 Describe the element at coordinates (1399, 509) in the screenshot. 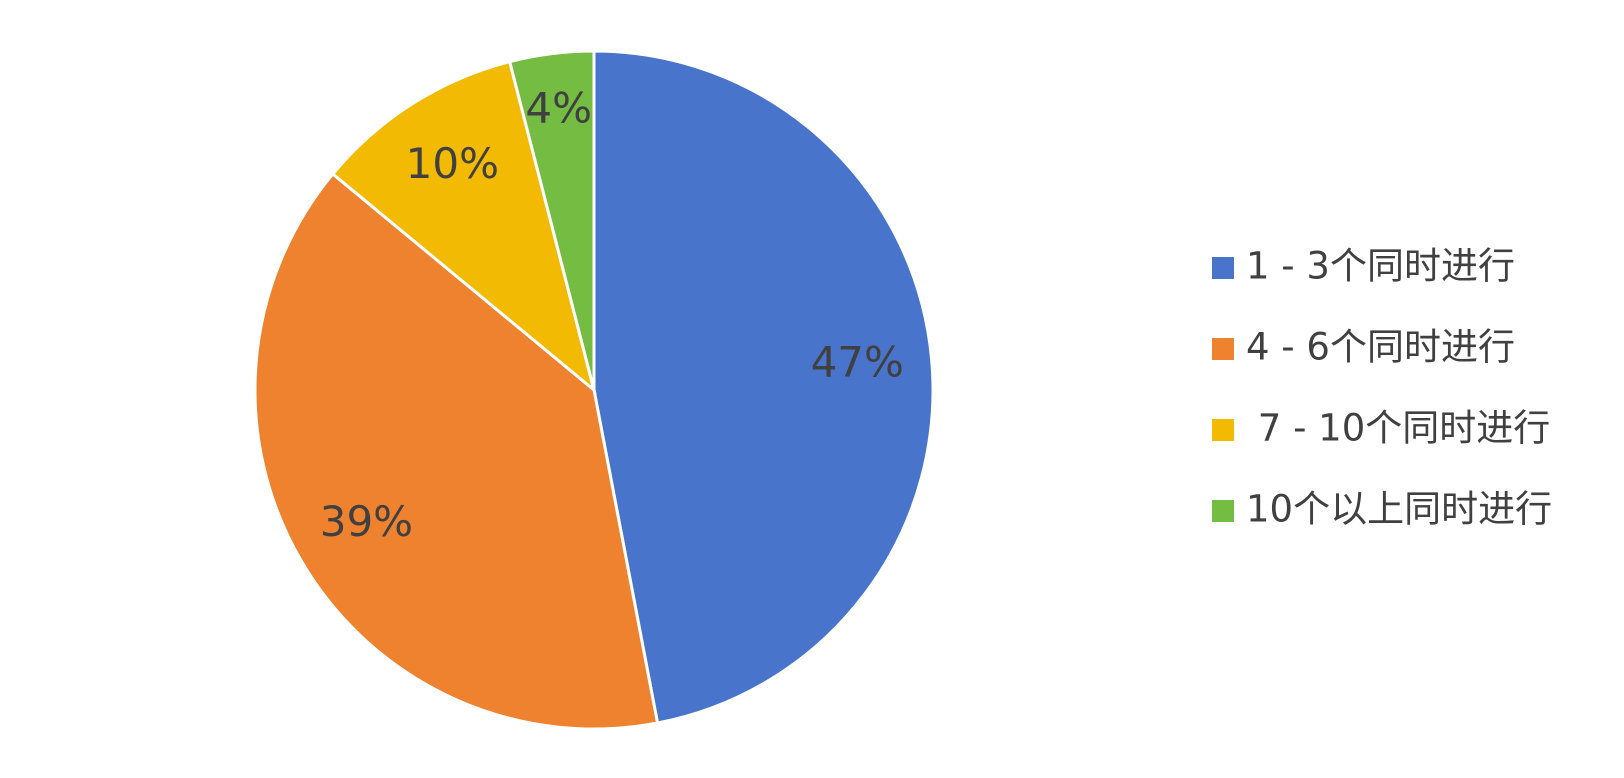

I see `legend-label: 10个以上同时进行` at that location.